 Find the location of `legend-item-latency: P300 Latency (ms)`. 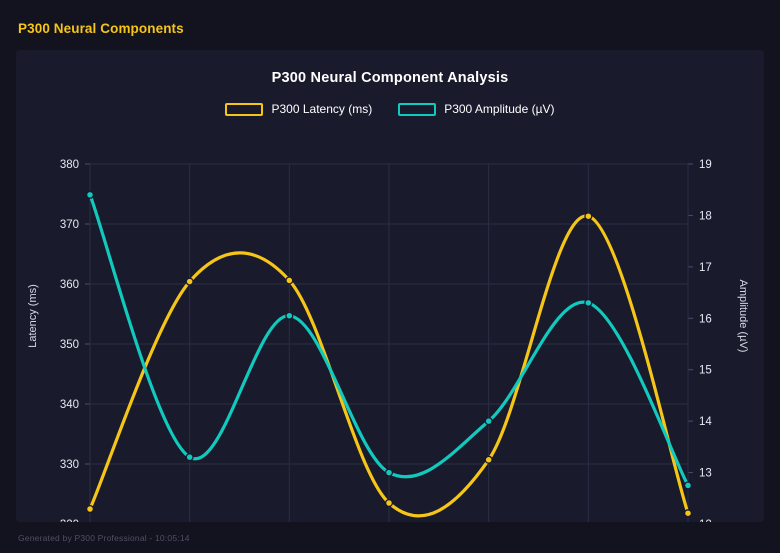

legend-item-latency: P300 Latency (ms) is located at coordinates (298, 109).